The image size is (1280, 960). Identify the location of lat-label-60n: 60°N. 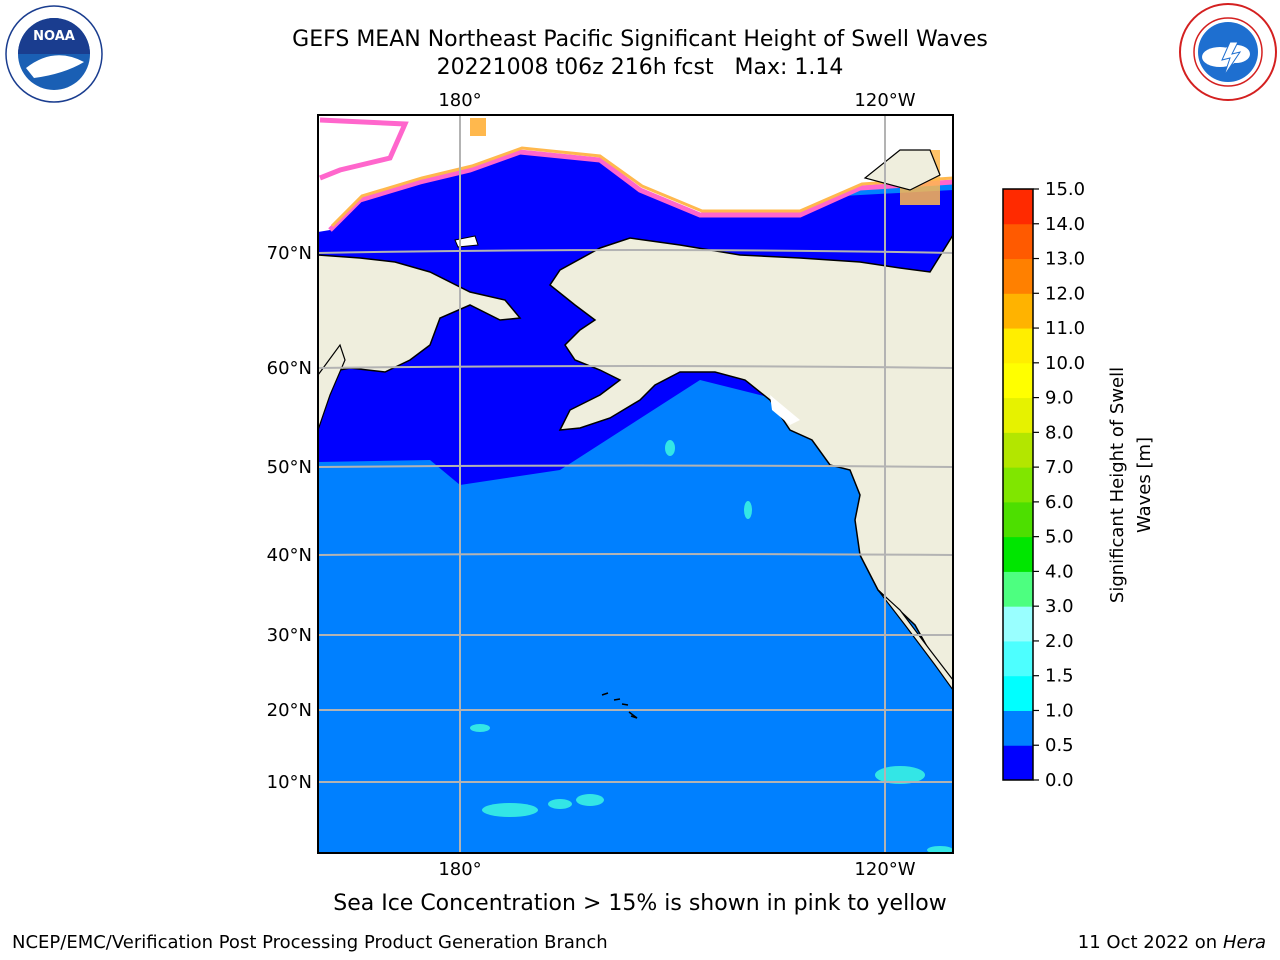
(289, 368).